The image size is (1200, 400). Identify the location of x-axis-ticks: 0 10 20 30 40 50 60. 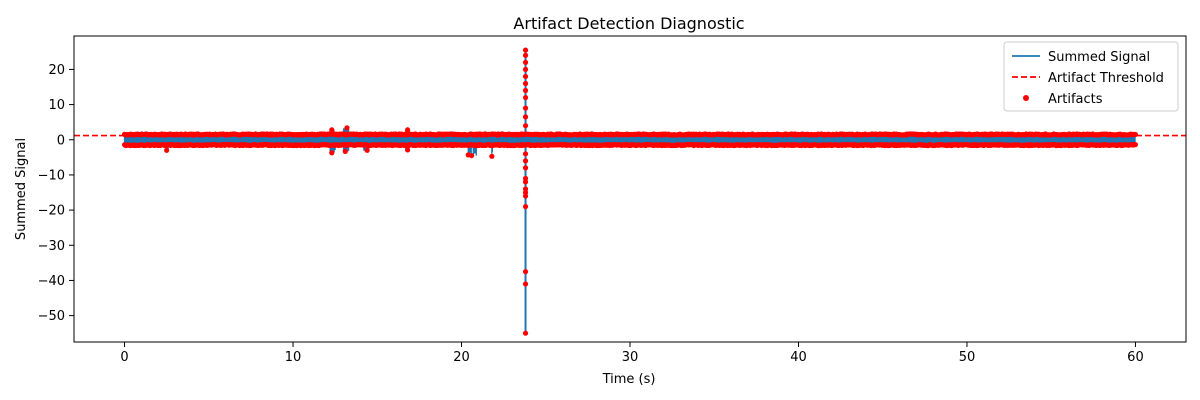
(632, 353).